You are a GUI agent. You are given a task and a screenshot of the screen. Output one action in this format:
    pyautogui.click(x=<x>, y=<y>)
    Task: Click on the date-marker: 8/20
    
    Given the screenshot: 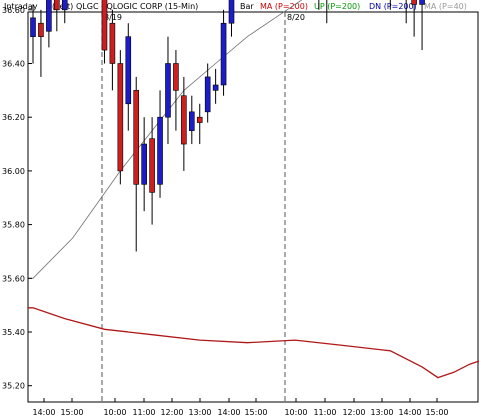 What is the action you would take?
    pyautogui.click(x=296, y=17)
    